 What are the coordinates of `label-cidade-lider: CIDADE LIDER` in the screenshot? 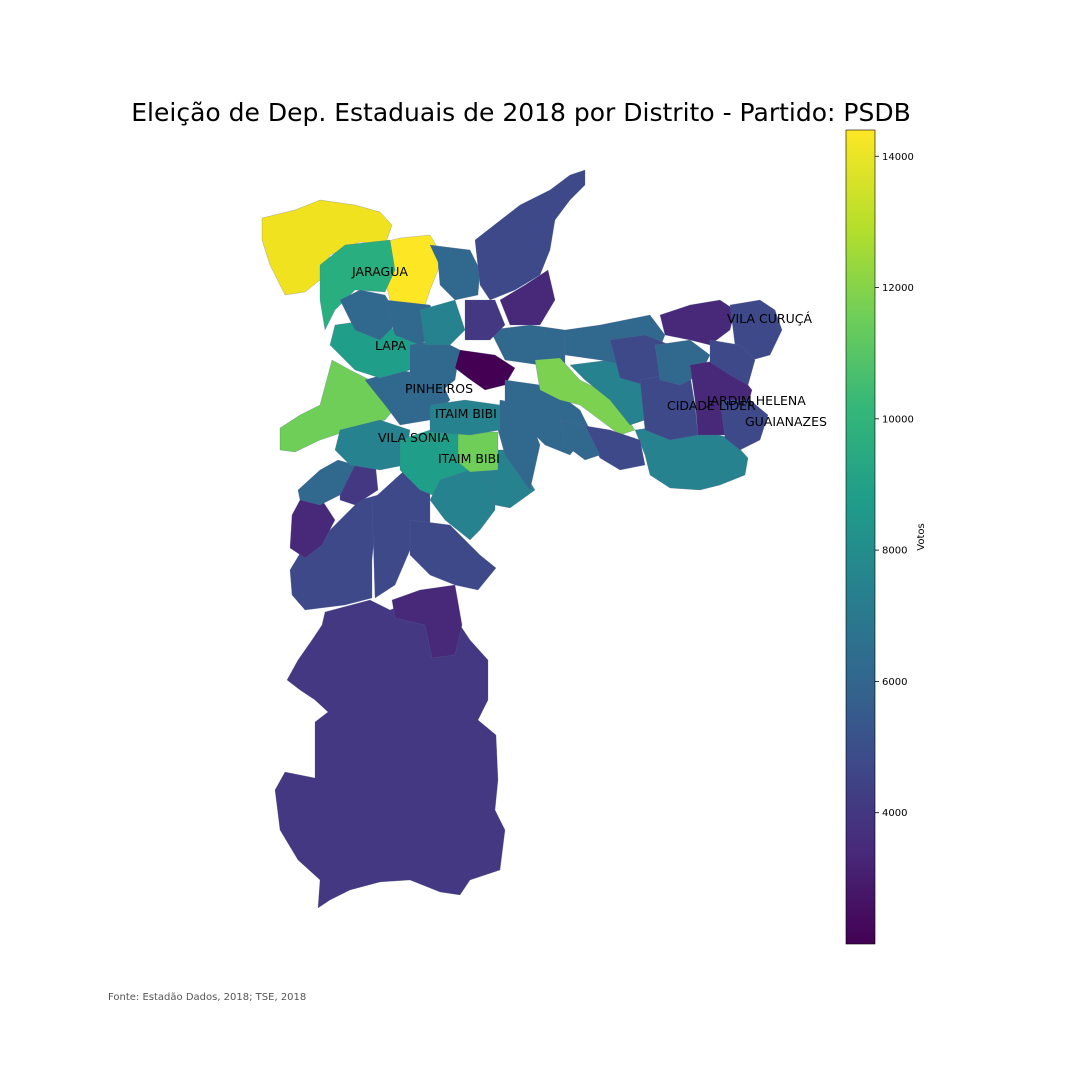 It's located at (711, 405).